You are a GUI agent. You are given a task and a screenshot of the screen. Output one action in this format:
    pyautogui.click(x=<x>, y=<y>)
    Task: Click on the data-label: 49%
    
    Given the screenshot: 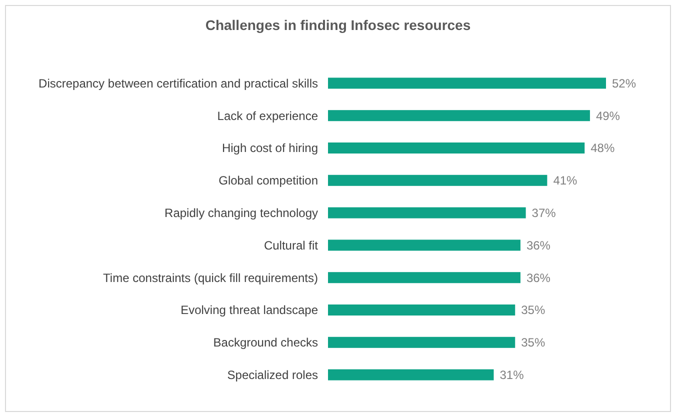 What is the action you would take?
    pyautogui.click(x=608, y=115)
    